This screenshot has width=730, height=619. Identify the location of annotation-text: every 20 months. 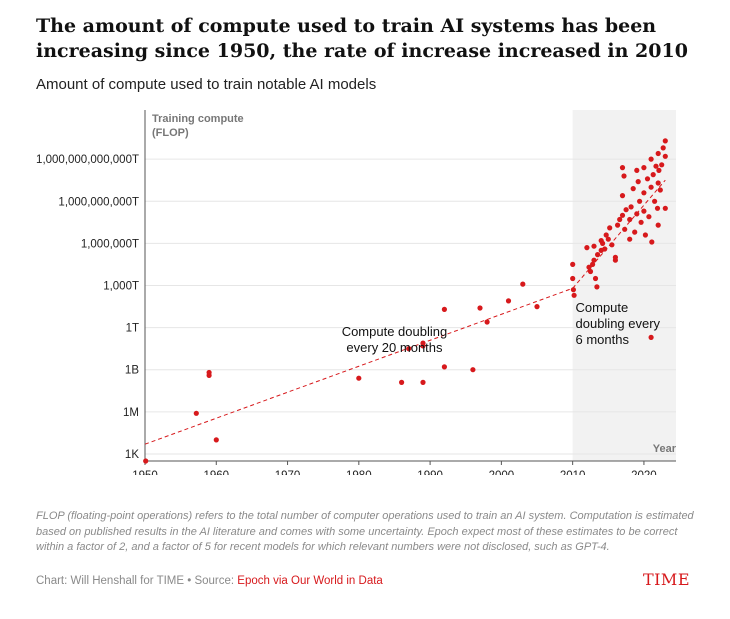
(394, 347).